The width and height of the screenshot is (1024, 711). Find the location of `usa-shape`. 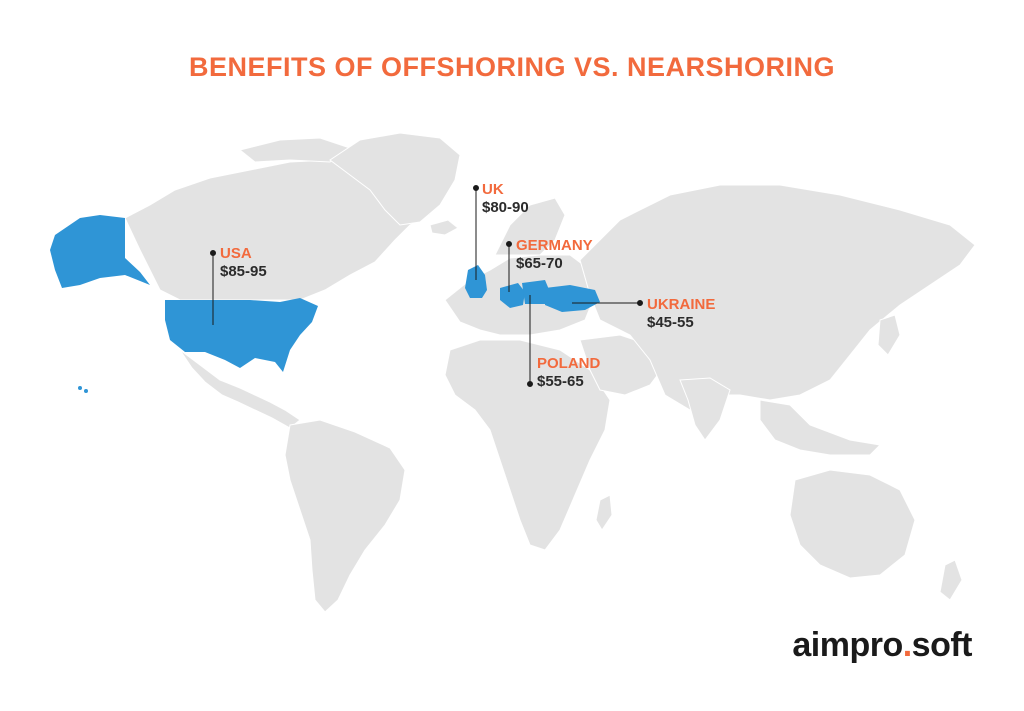

usa-shape is located at coordinates (241, 335).